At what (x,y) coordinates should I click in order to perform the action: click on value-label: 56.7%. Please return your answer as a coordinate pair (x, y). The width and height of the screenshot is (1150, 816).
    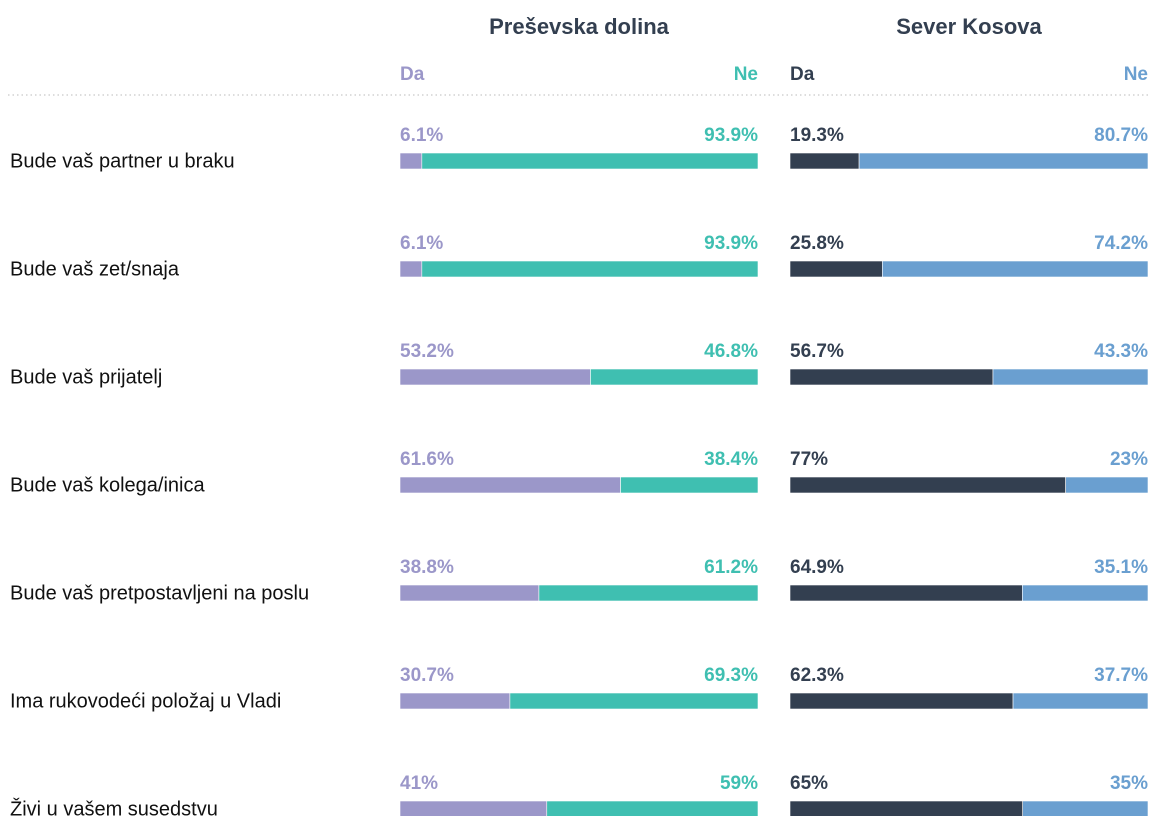
    Looking at the image, I should click on (817, 351).